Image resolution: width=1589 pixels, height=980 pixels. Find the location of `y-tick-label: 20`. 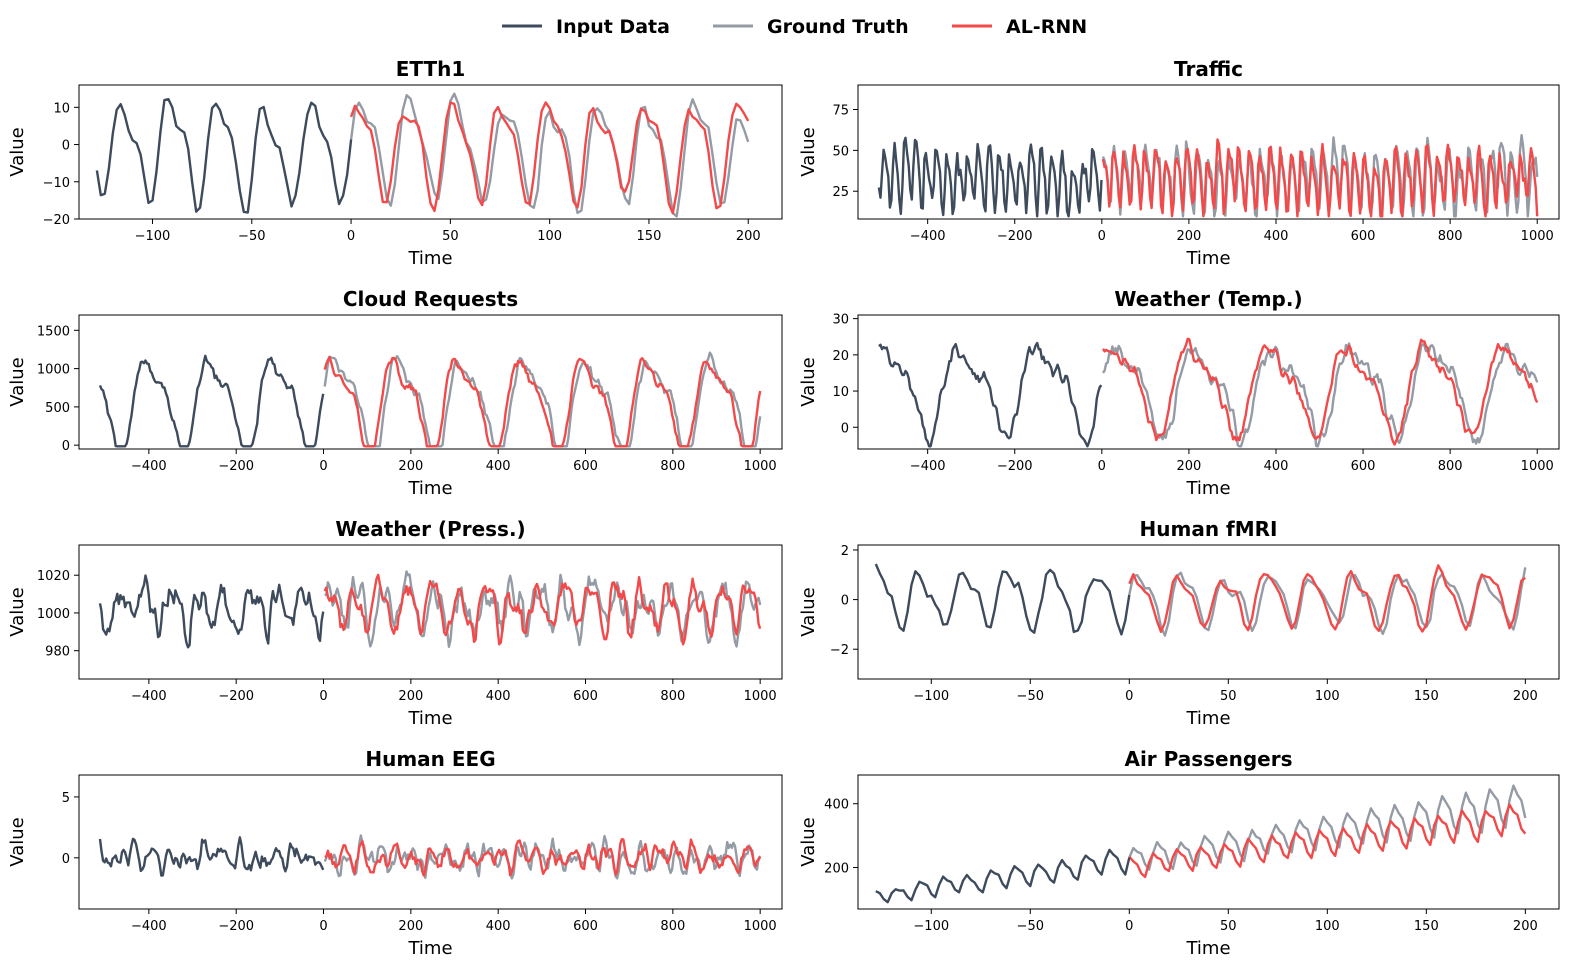

y-tick-label: 20 is located at coordinates (840, 356).